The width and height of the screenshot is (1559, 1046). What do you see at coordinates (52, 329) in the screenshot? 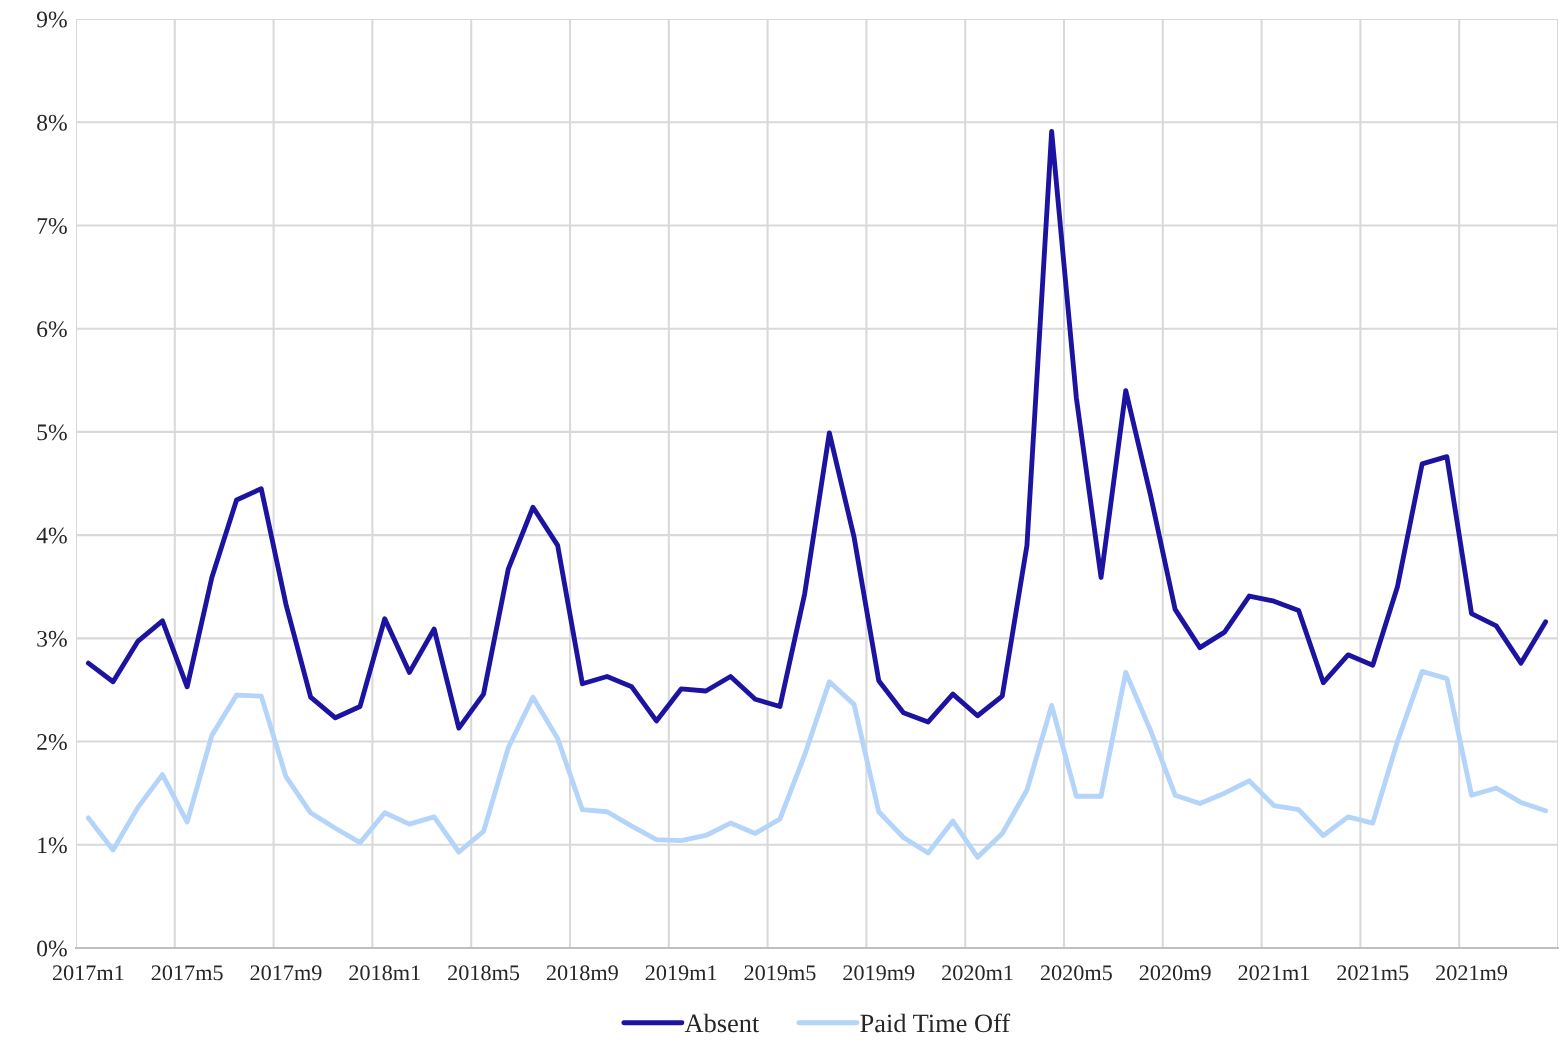
I see `y-tick-label: 6%` at bounding box center [52, 329].